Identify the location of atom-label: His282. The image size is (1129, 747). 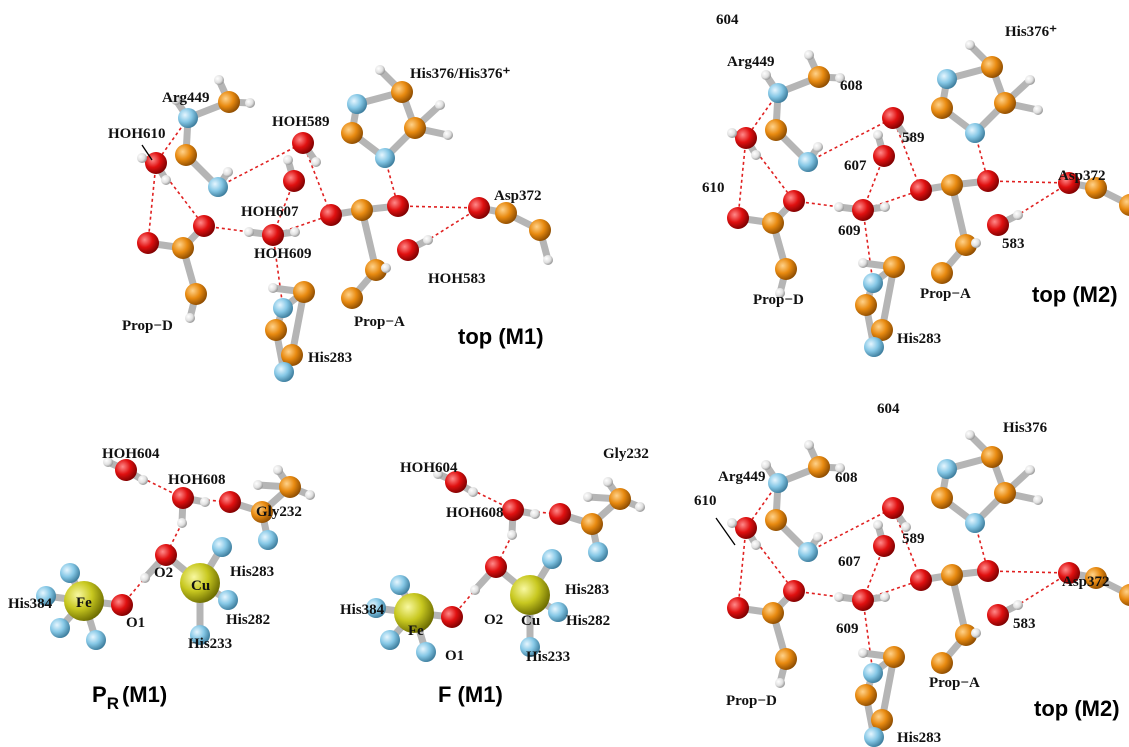
(588, 621).